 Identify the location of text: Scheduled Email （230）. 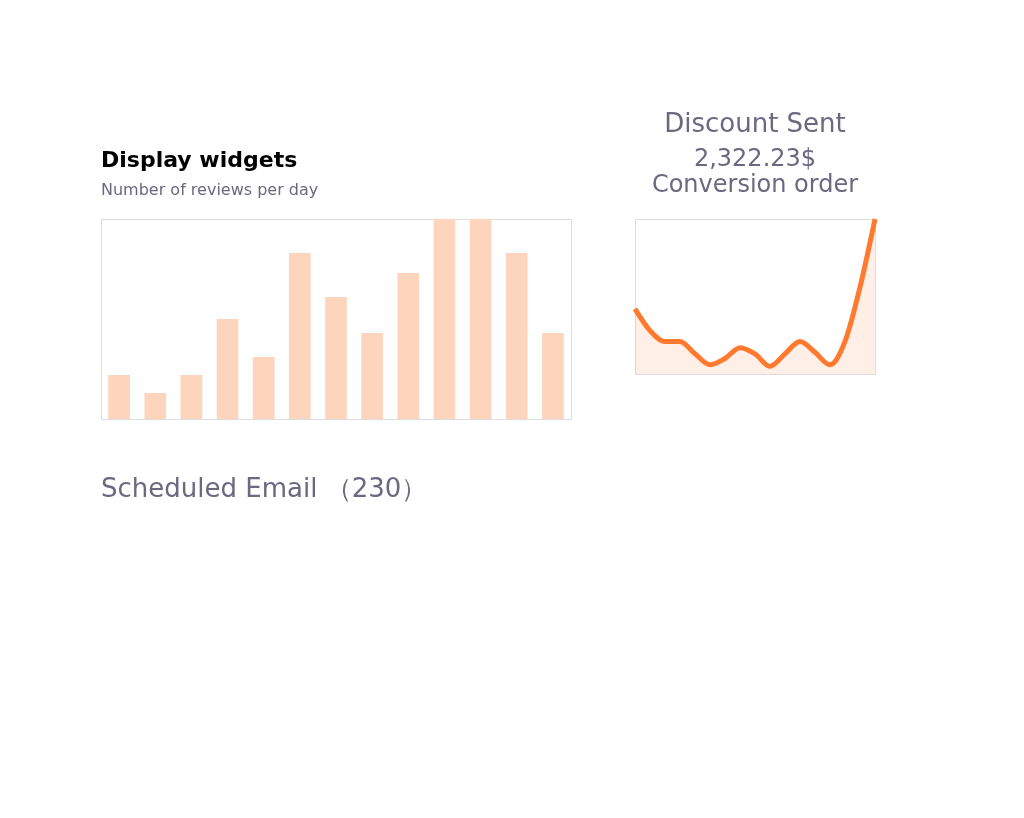
(264, 488).